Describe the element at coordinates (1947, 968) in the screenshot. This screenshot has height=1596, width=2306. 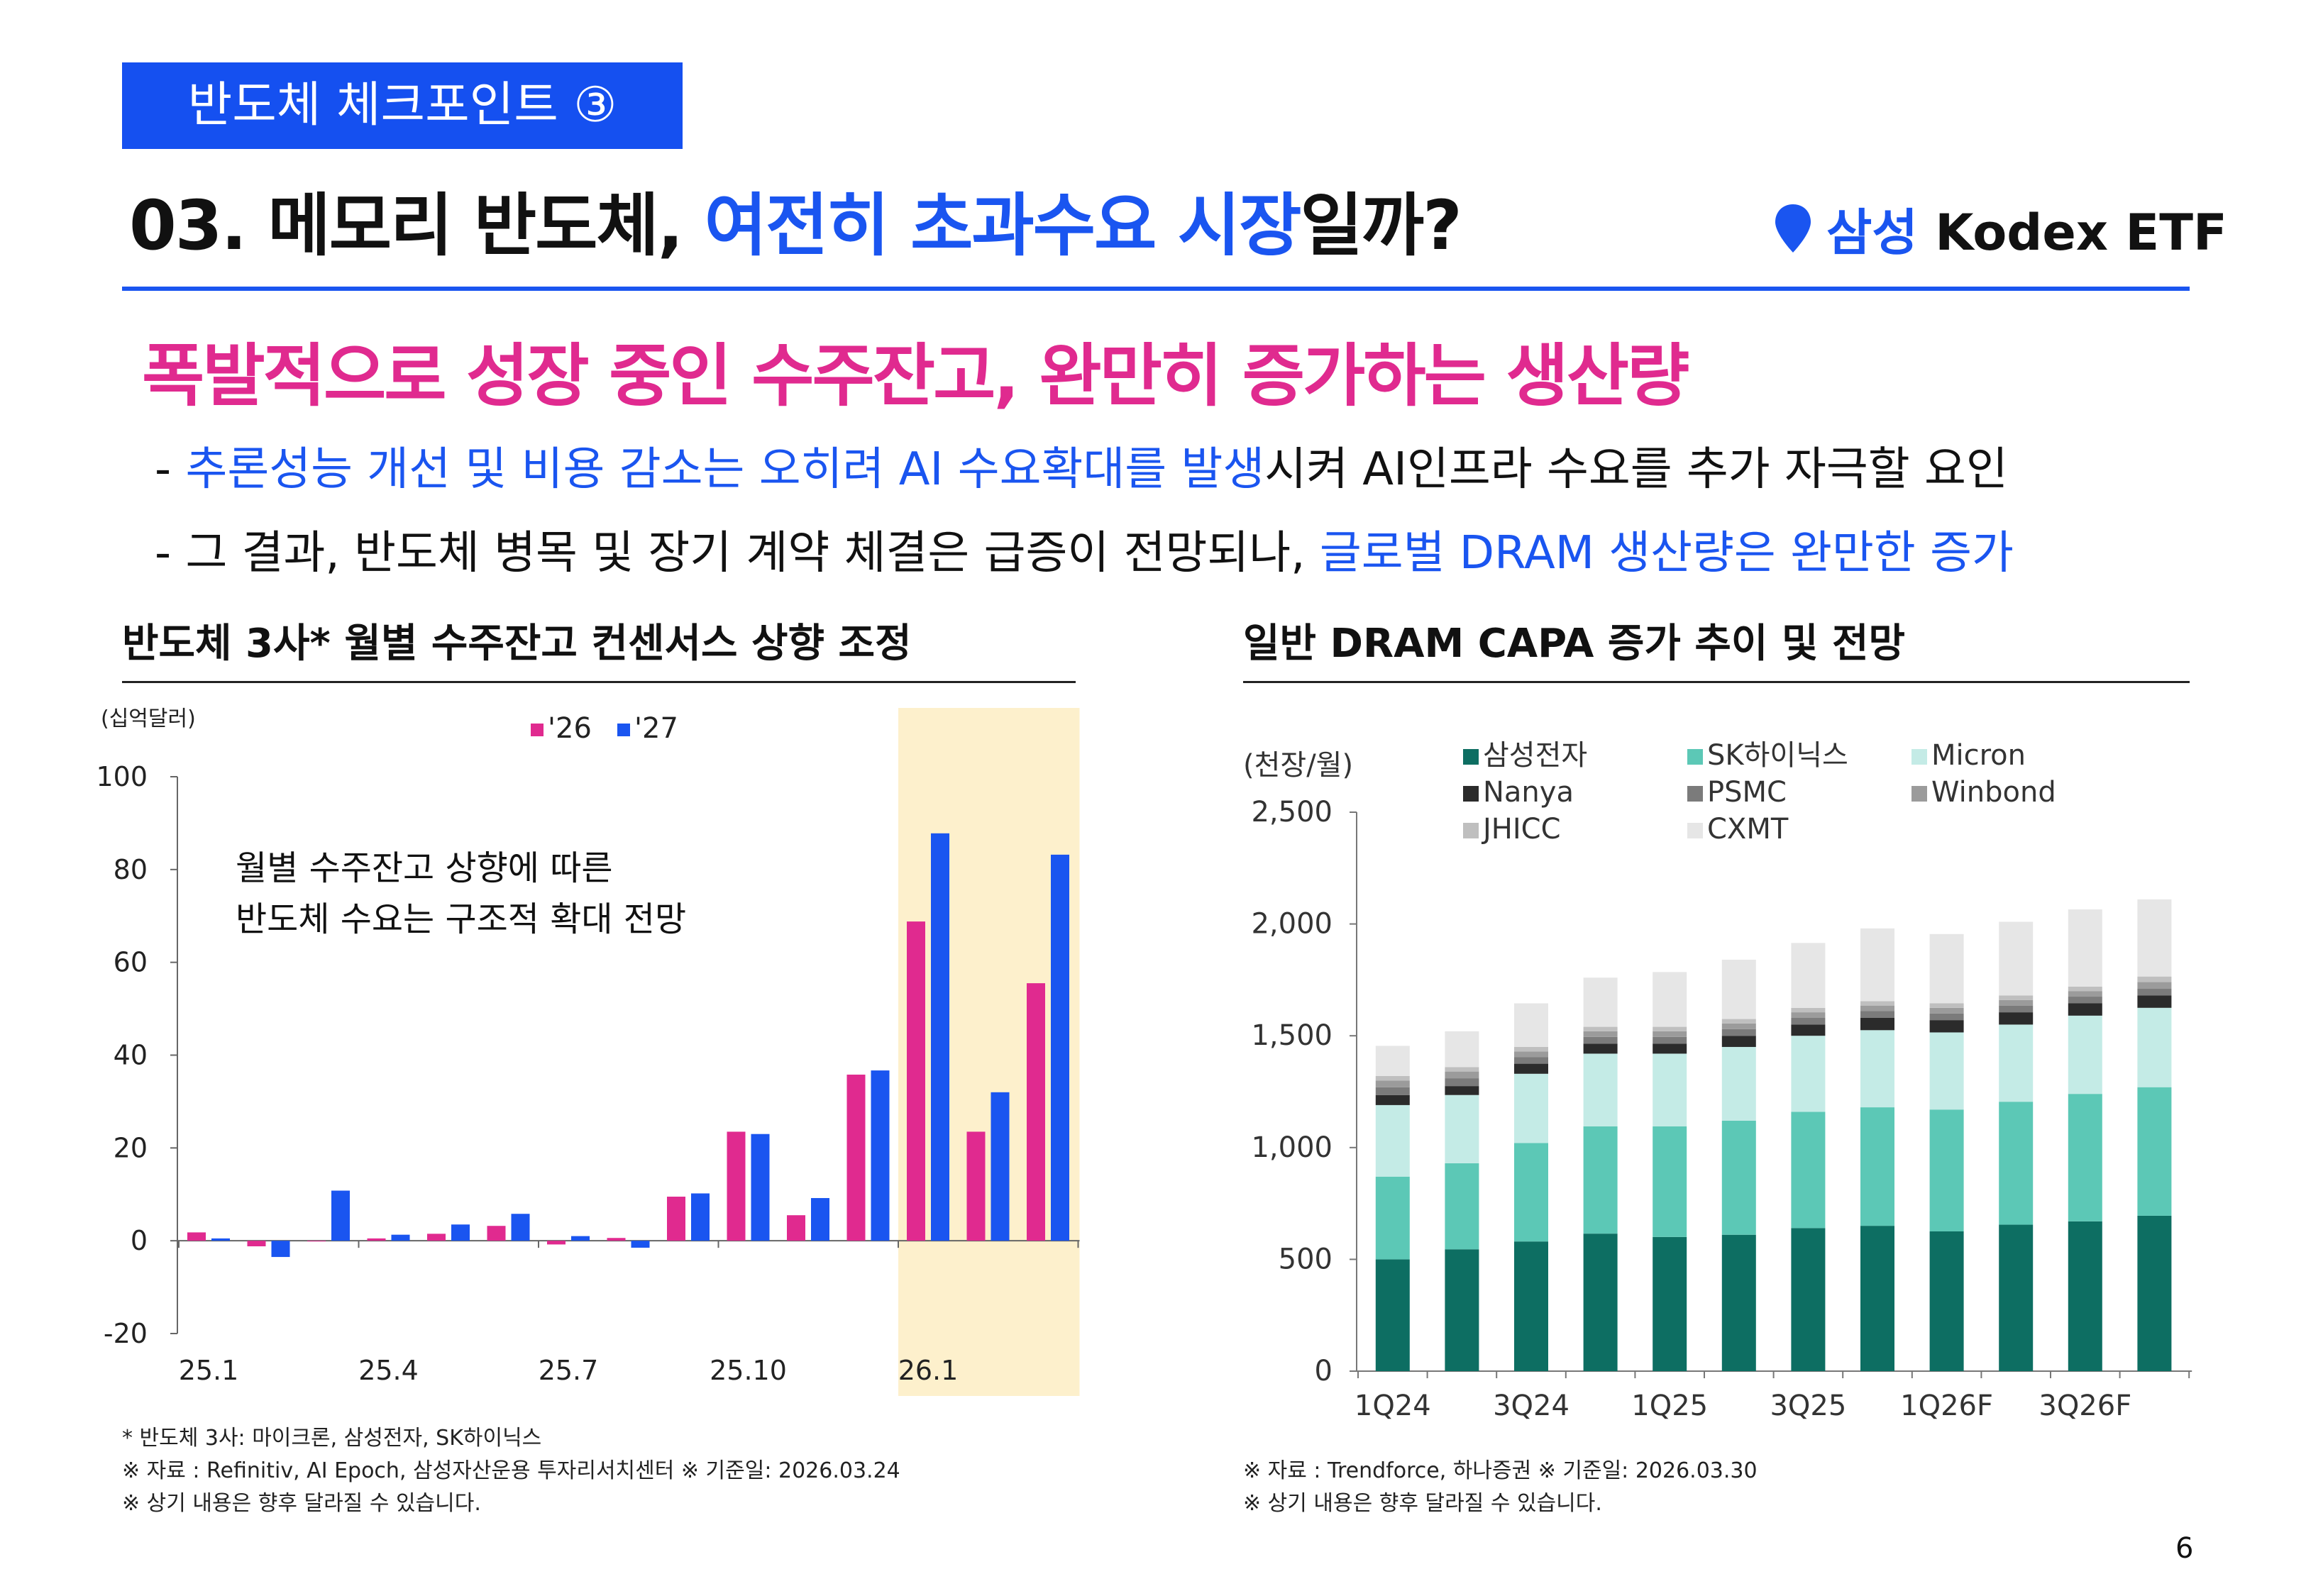
I see `bar-CXMT-1Q26F` at that location.